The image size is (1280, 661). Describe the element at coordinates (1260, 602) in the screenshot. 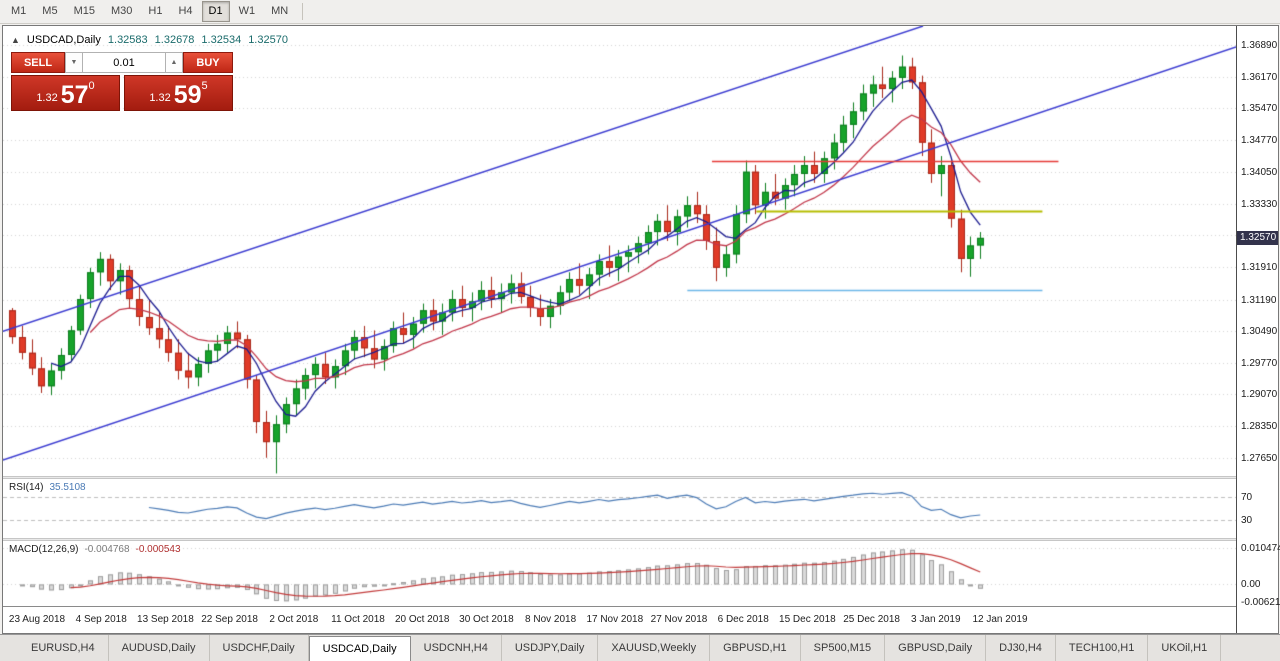

I see `macd-scale-label: -0.006218` at that location.